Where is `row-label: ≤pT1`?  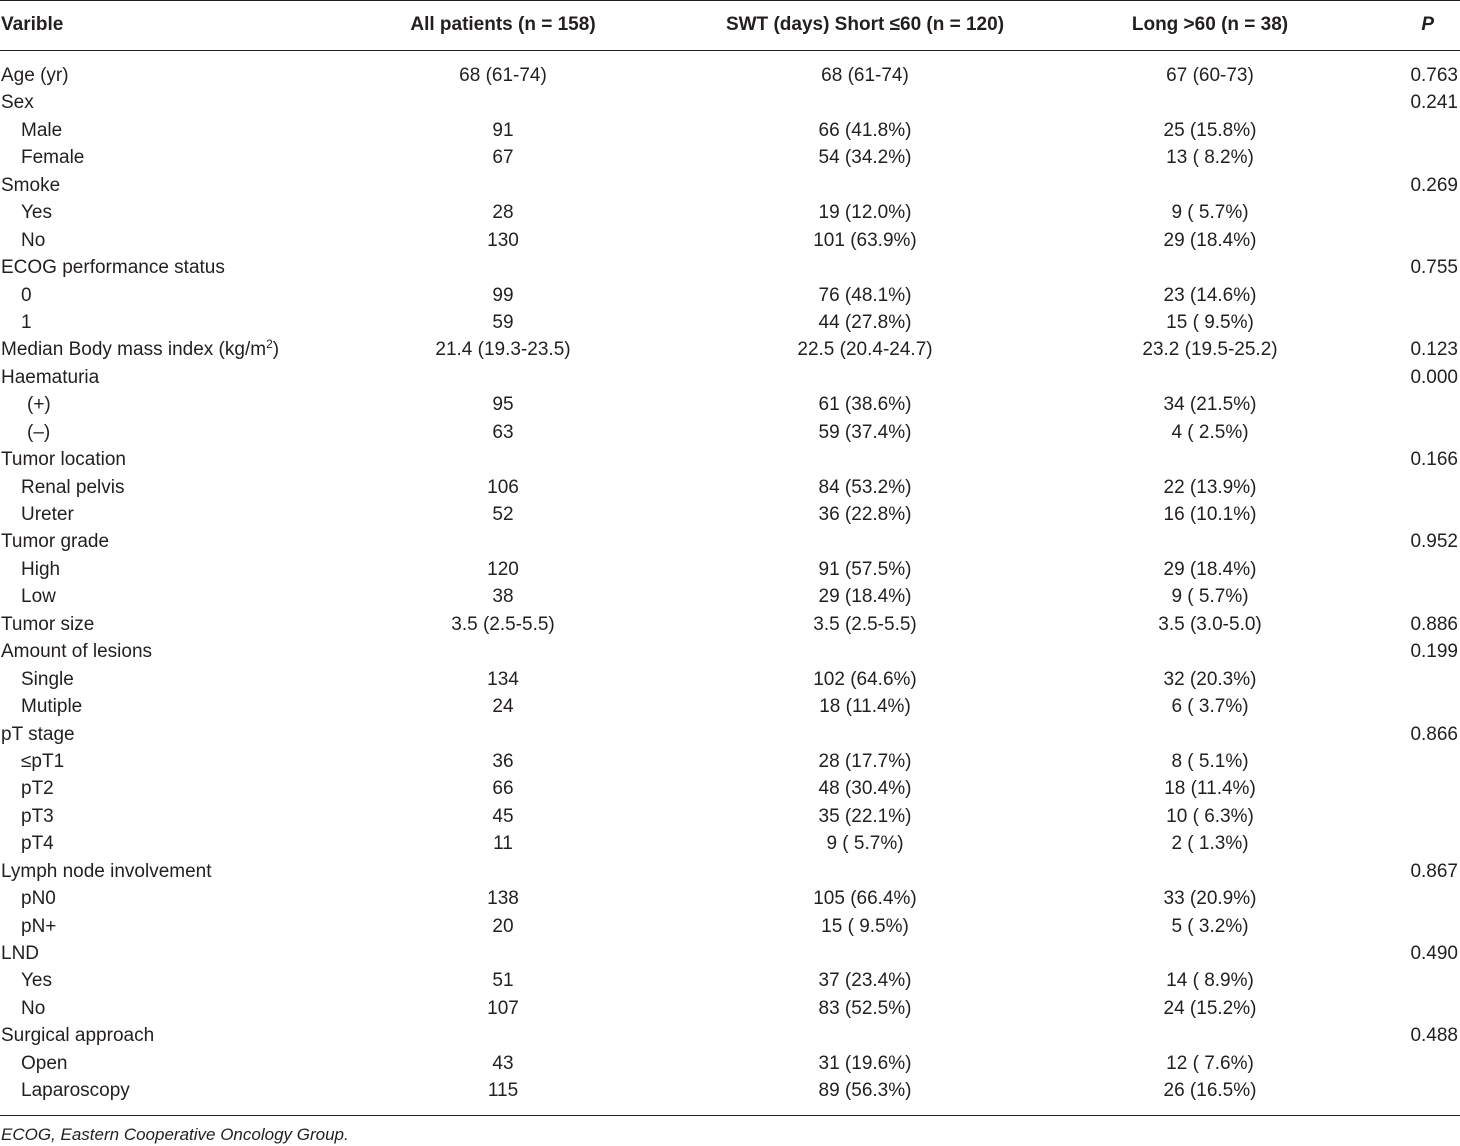 row-label: ≤pT1 is located at coordinates (43, 761).